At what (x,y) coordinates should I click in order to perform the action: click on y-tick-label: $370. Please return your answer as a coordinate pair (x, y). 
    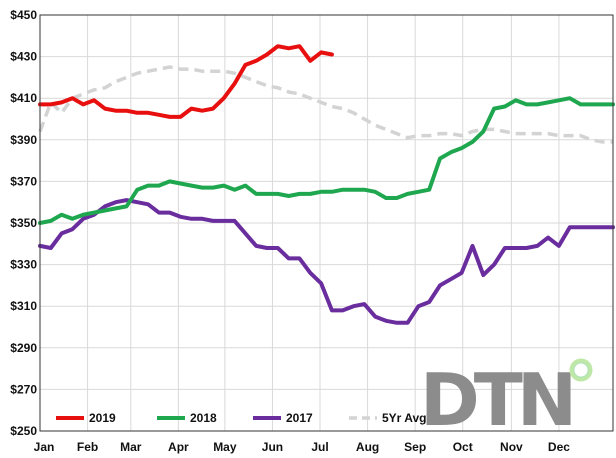
    Looking at the image, I should click on (23, 181).